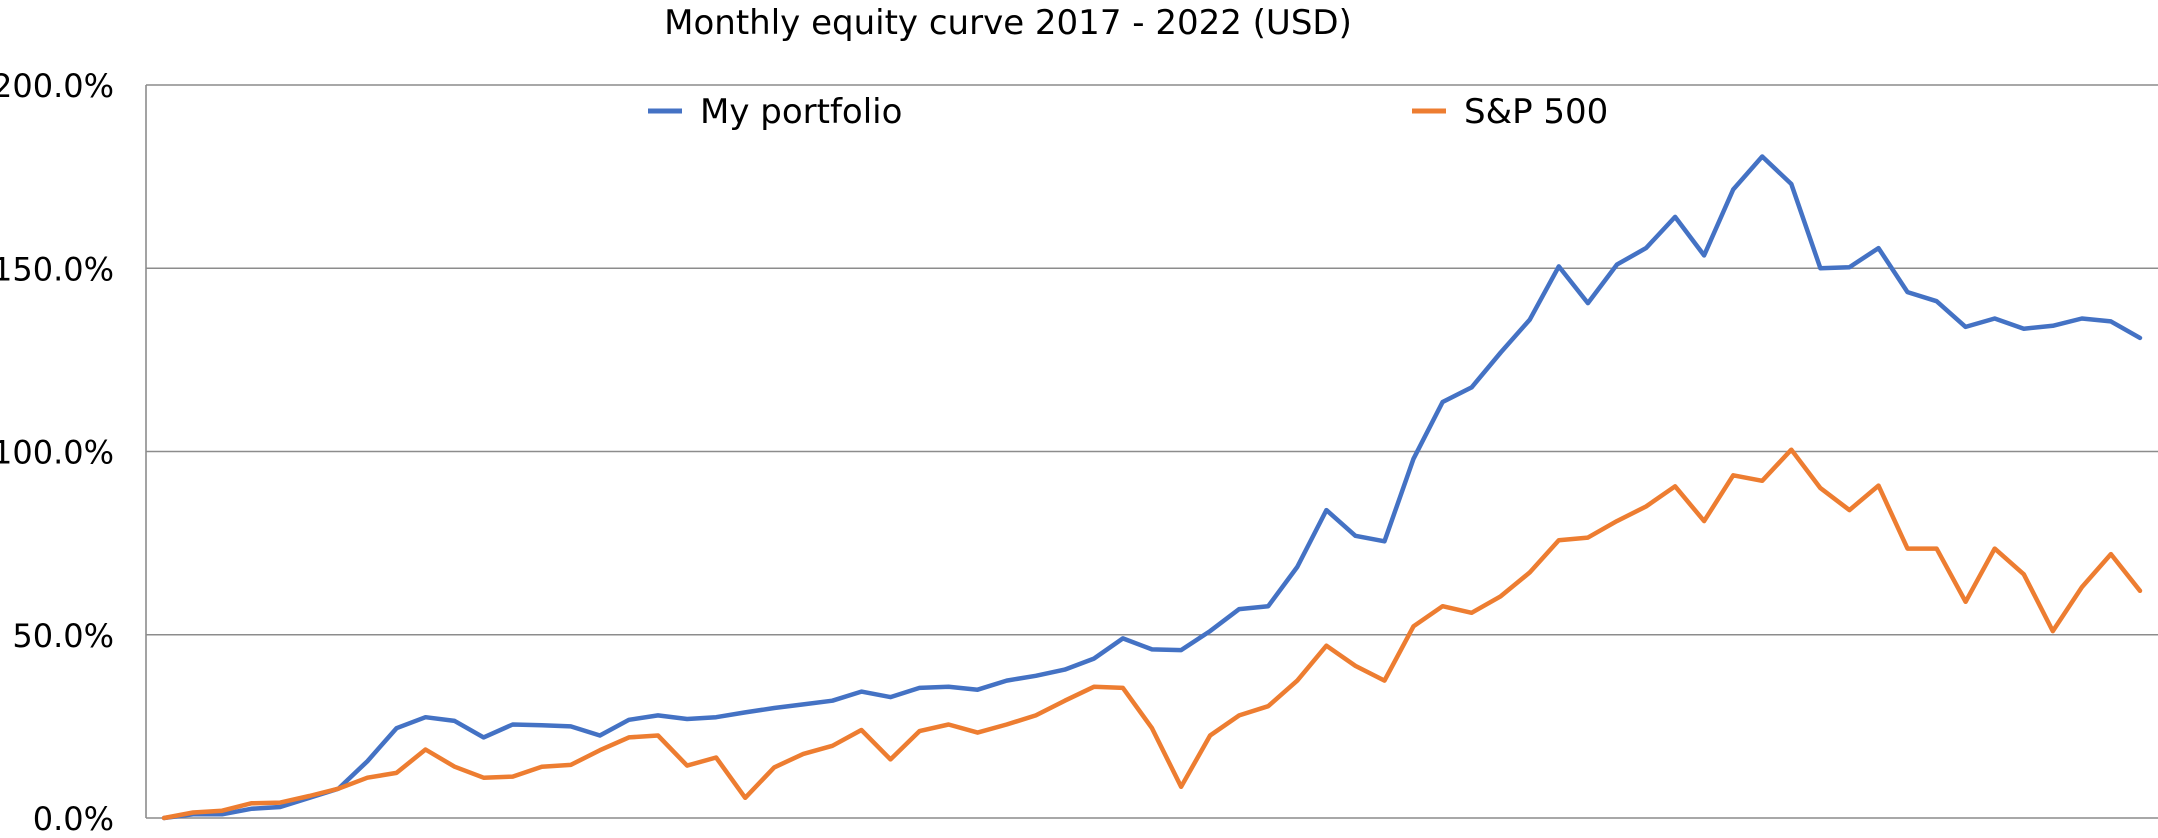  I want to click on legend-label-my-portfolio: My portfolio, so click(801, 112).